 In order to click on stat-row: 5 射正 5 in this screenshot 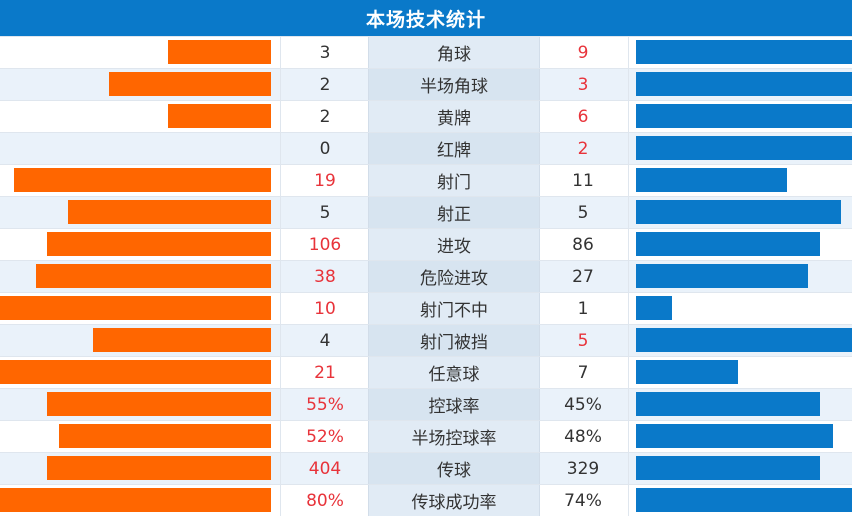, I will do `click(426, 212)`.